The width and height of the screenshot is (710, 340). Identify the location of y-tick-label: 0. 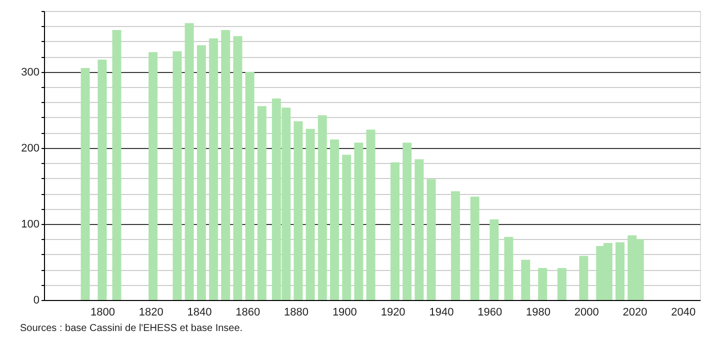
(36, 300).